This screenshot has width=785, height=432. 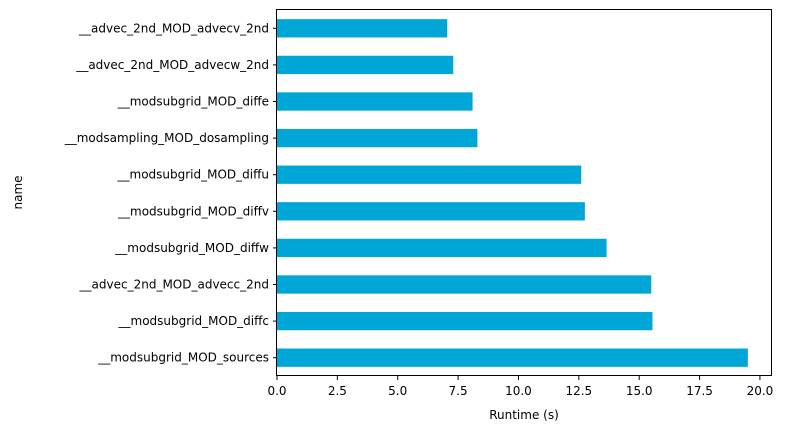 What do you see at coordinates (699, 391) in the screenshot?
I see `x-tick-label: 17.5` at bounding box center [699, 391].